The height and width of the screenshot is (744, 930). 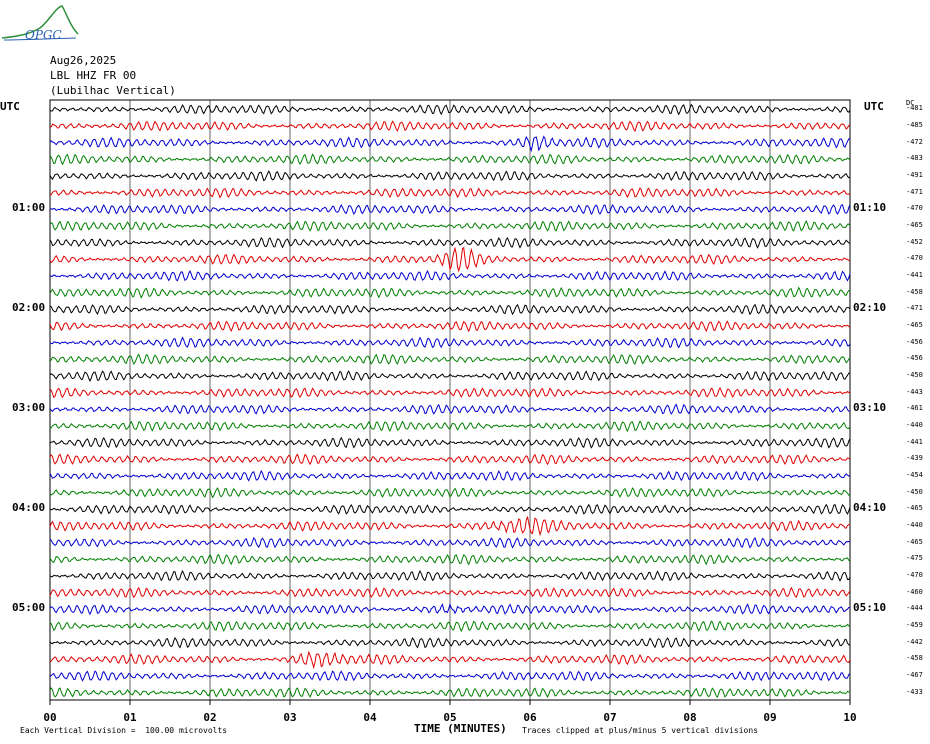 I want to click on opgc-logo: OPGC, so click(x=40, y=22).